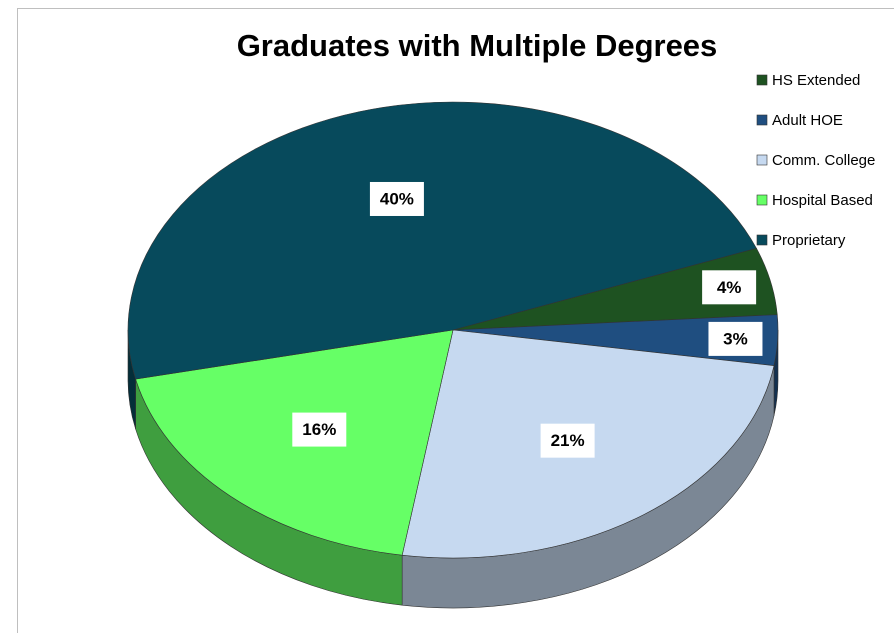 The width and height of the screenshot is (894, 633). Describe the element at coordinates (809, 240) in the screenshot. I see `legend-label: Proprietary` at that location.